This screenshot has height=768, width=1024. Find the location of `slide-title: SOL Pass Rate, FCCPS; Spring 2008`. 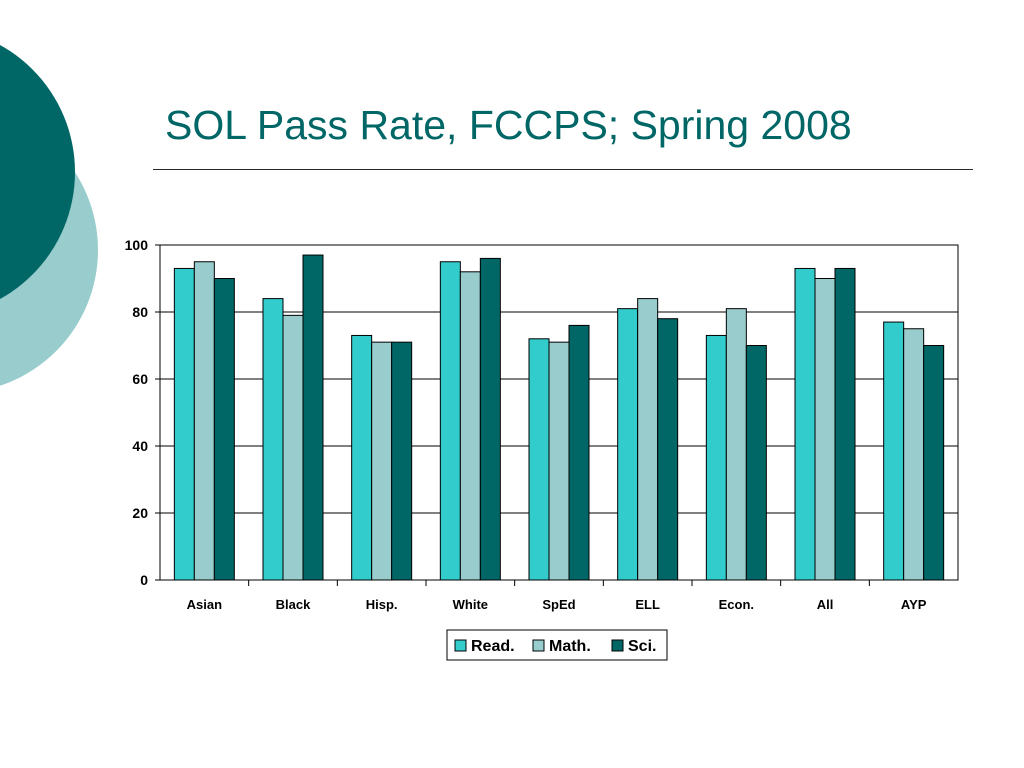

slide-title: SOL Pass Rate, FCCPS; Spring 2008 is located at coordinates (508, 125).